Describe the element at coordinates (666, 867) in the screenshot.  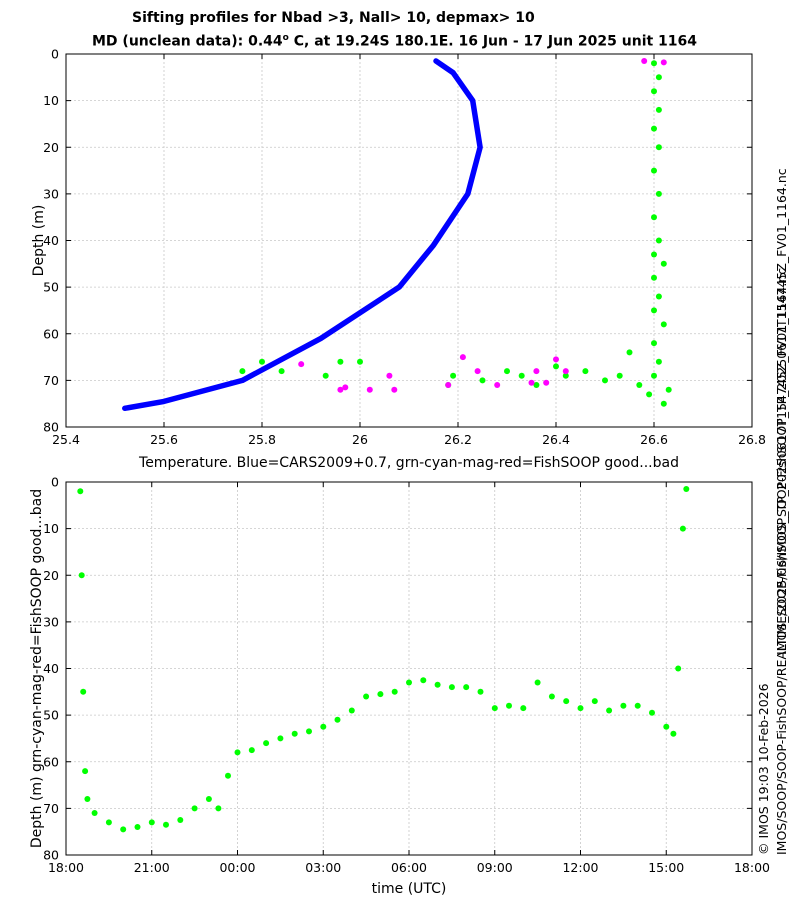
I see `x-tick-label: 15:00` at that location.